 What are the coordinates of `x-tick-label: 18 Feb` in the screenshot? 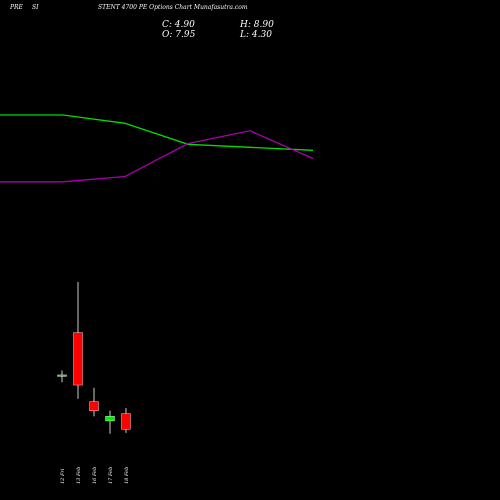 It's located at (127, 475).